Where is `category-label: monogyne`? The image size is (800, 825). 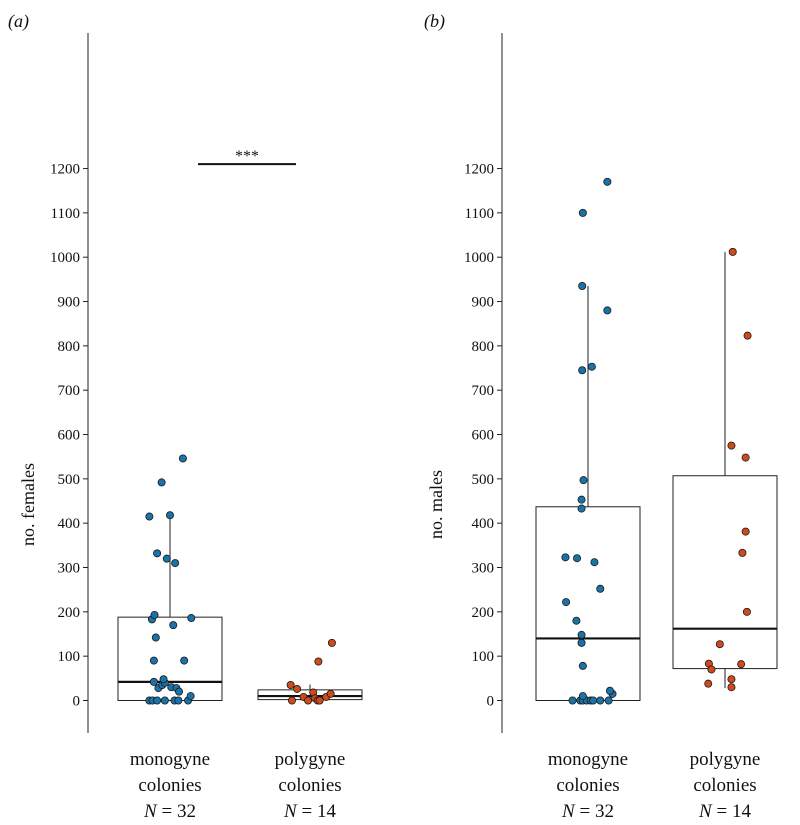
category-label: monogyne is located at coordinates (170, 759).